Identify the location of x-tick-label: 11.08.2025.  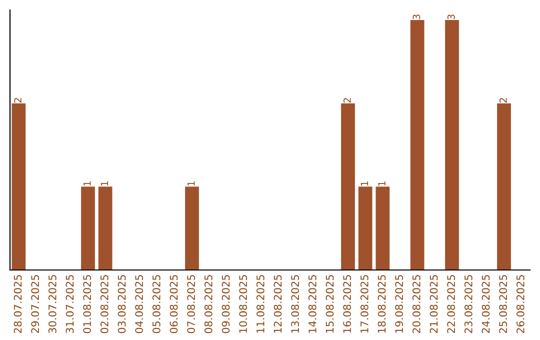
(260, 304).